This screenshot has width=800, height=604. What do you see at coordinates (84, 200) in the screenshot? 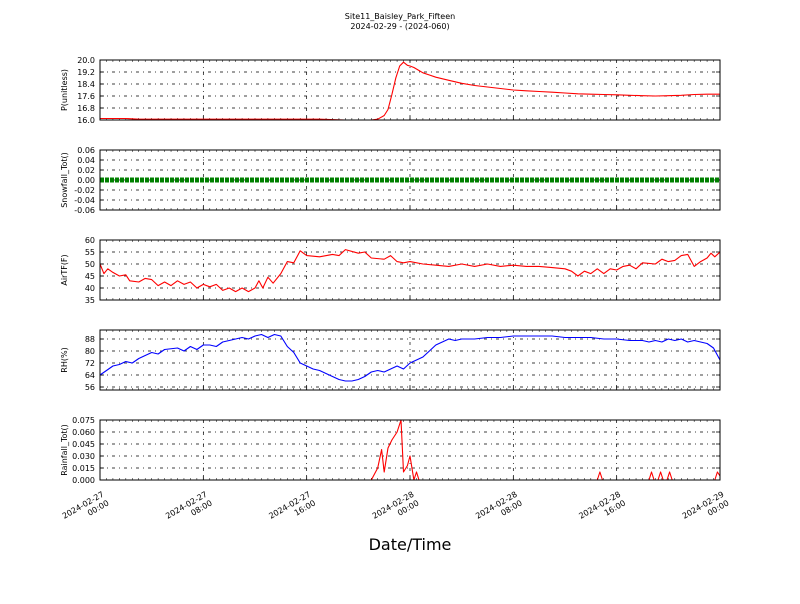
I see `y-tick-label: -0.04` at bounding box center [84, 200].